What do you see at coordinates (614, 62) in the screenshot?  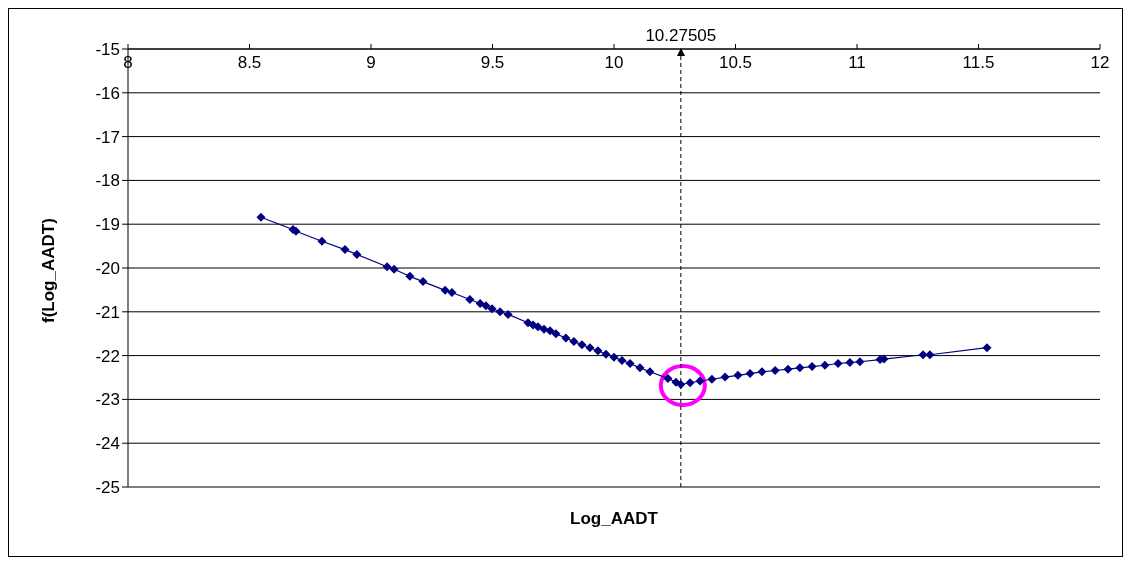 I see `x-tick-label: 10` at bounding box center [614, 62].